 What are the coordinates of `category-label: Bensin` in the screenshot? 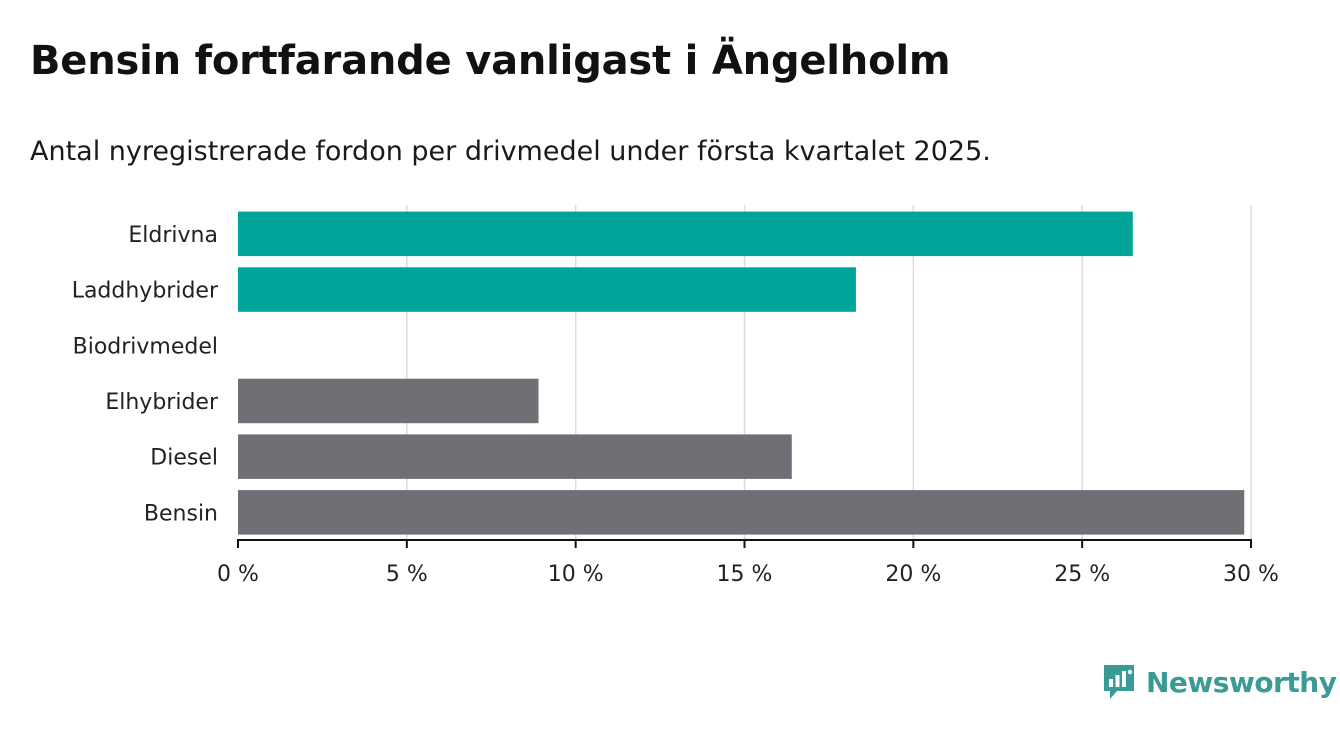 It's located at (181, 513).